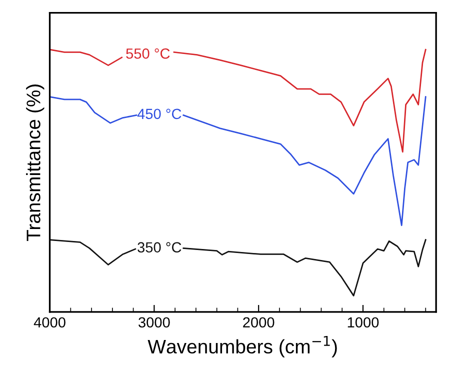  What do you see at coordinates (363, 322) in the screenshot?
I see `x-tick-label: 1000` at bounding box center [363, 322].